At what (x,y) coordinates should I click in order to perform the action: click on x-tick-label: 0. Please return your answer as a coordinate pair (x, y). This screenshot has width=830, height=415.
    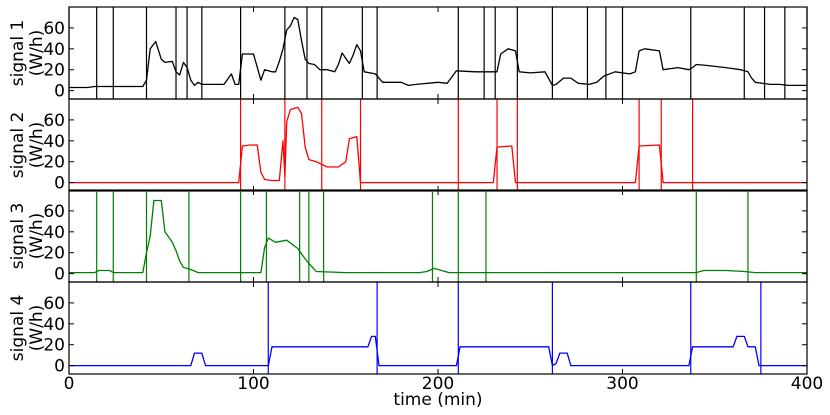
    Looking at the image, I should click on (69, 384).